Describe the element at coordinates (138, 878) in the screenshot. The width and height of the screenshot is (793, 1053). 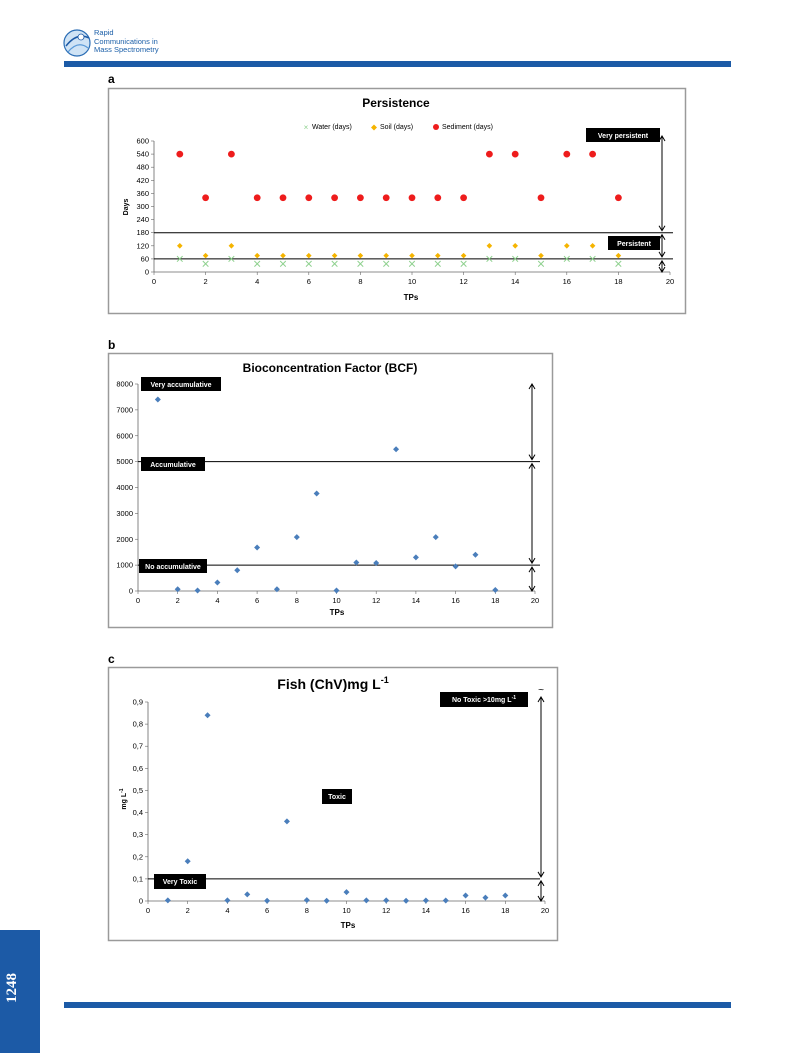
I see `y-tick-label: 0,1` at that location.